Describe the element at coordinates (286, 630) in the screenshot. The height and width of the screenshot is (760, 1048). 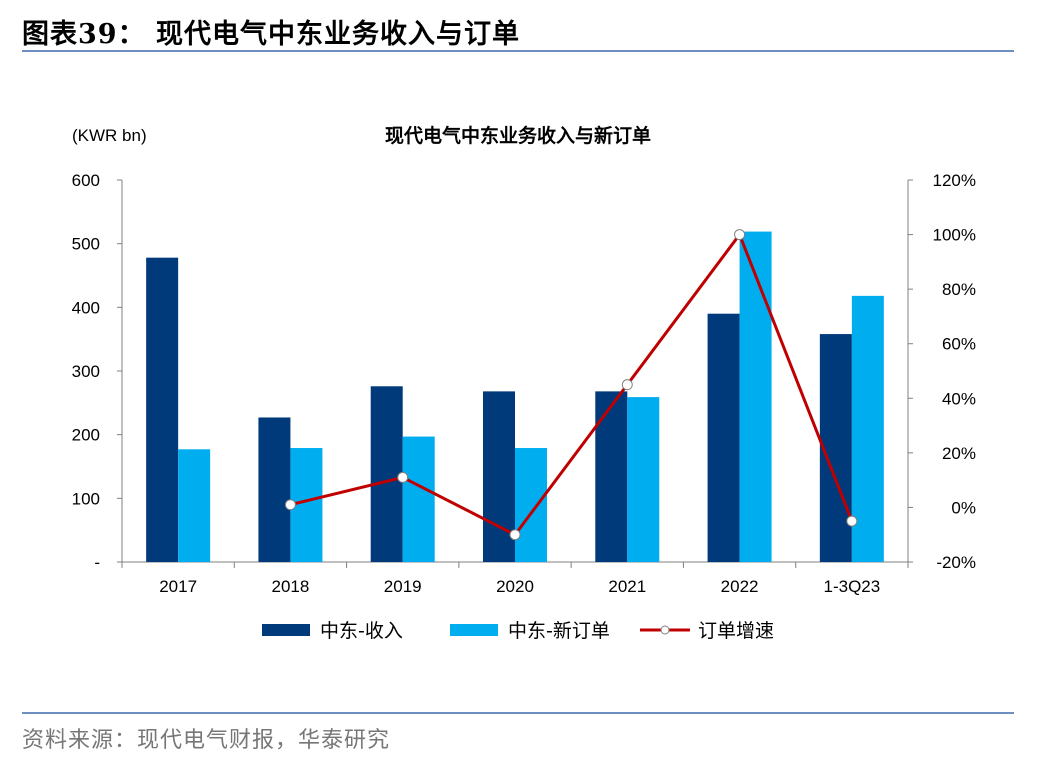
I see `legend-revenue-swatch` at that location.